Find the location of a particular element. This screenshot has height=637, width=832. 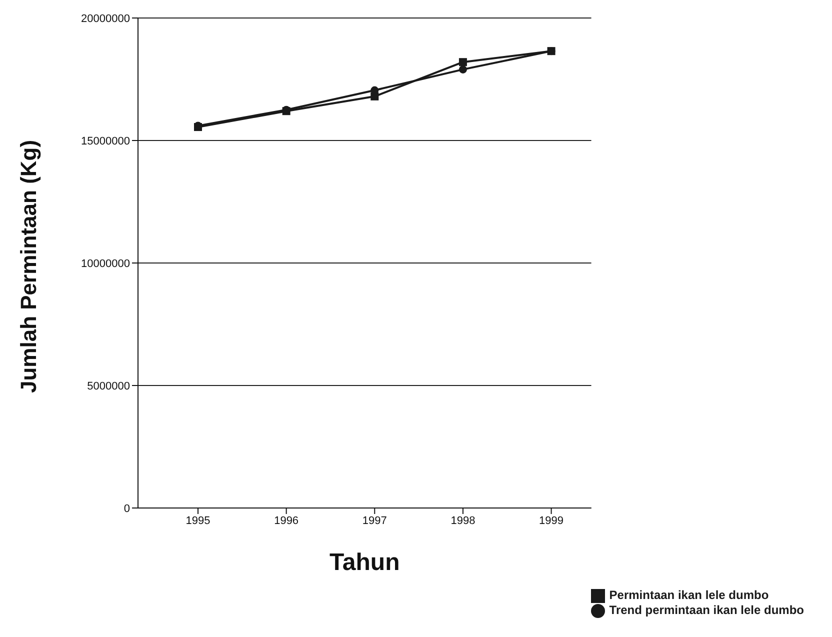

y-tick-label: 5000000 is located at coordinates (108, 386).